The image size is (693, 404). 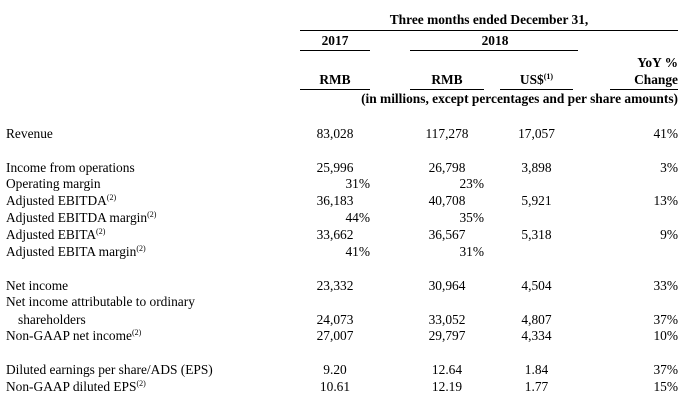 What do you see at coordinates (61, 200) in the screenshot?
I see `row-label: Adjusted EBITDA(2)` at bounding box center [61, 200].